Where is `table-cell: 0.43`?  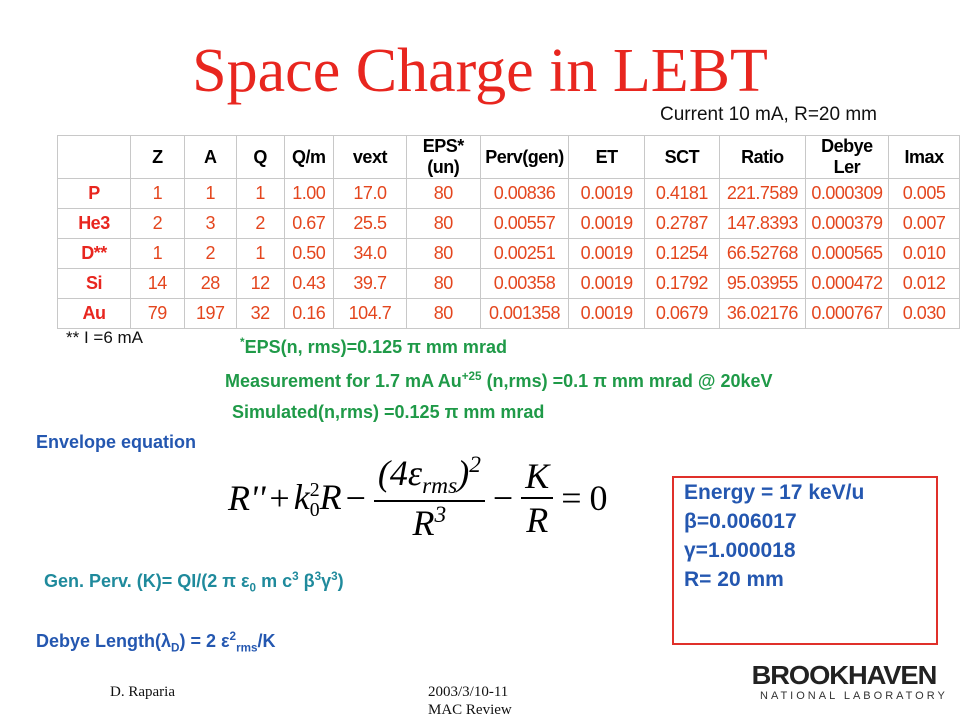
table-cell: 0.43 is located at coordinates (308, 283).